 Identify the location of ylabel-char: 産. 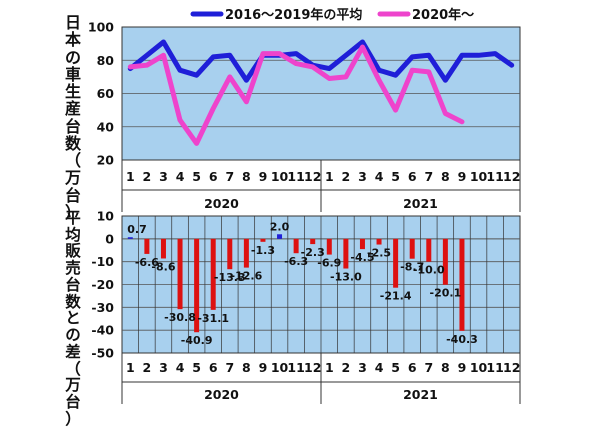
(72, 109).